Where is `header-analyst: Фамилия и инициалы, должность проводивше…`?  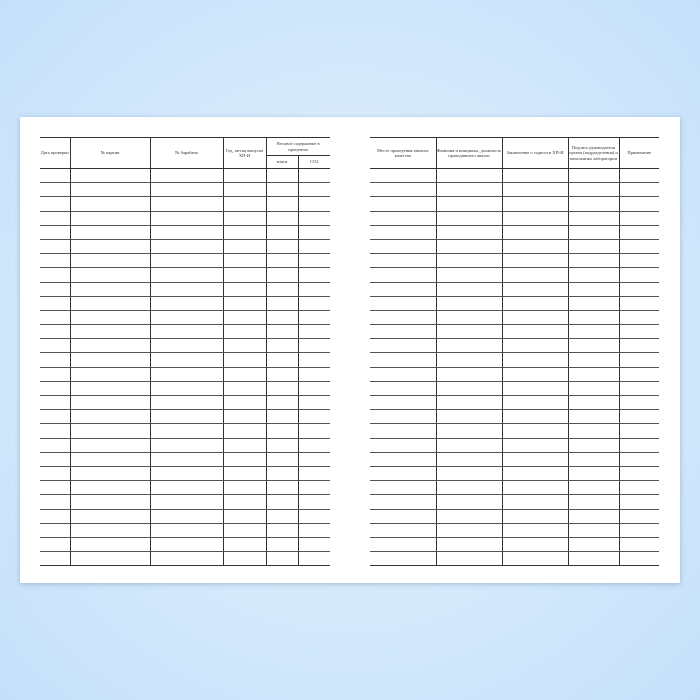
header-analyst: Фамилия и инициалы, должность проводивше… is located at coordinates (469, 153).